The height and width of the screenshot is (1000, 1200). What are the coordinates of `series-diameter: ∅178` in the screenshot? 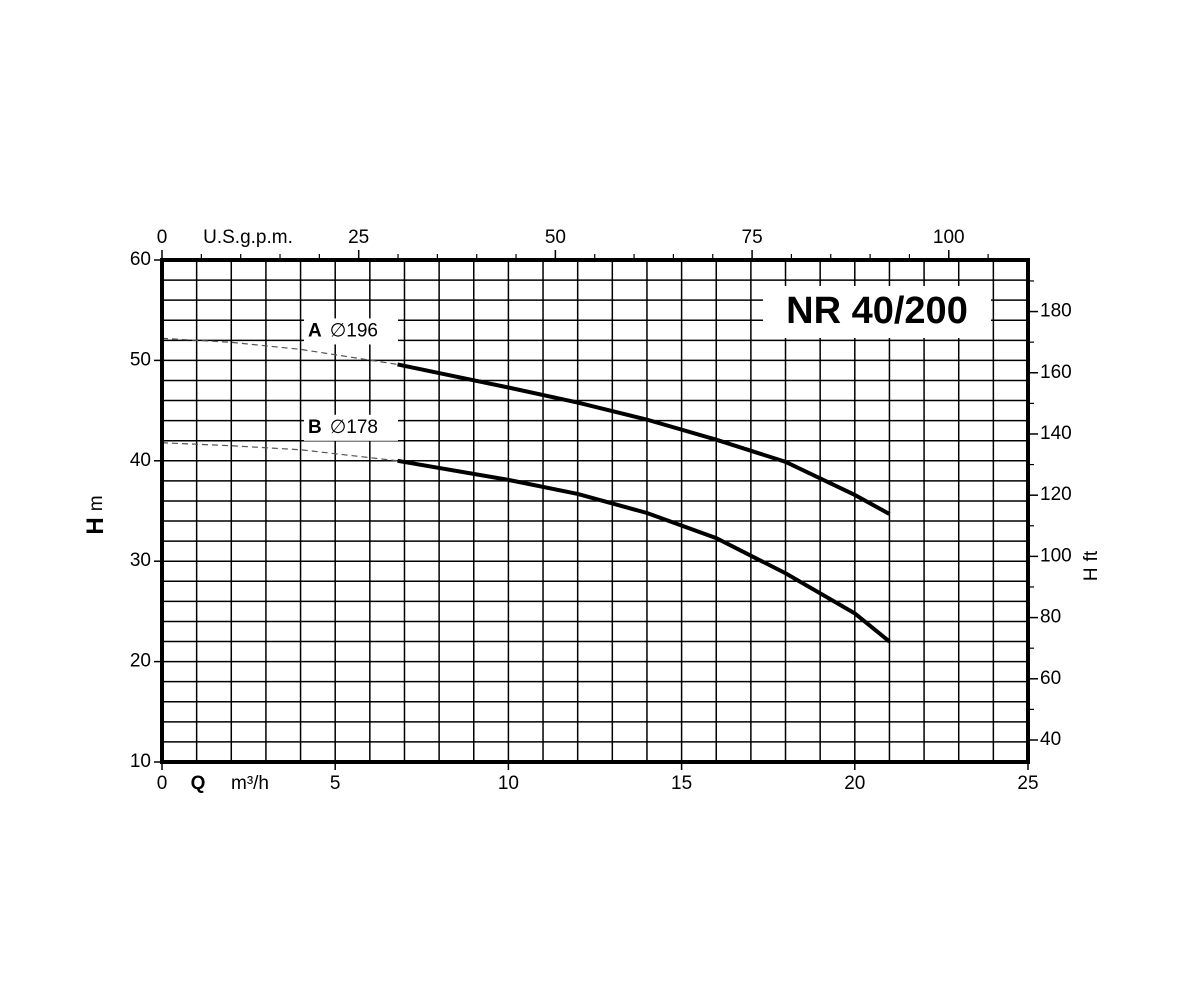 It's located at (354, 427).